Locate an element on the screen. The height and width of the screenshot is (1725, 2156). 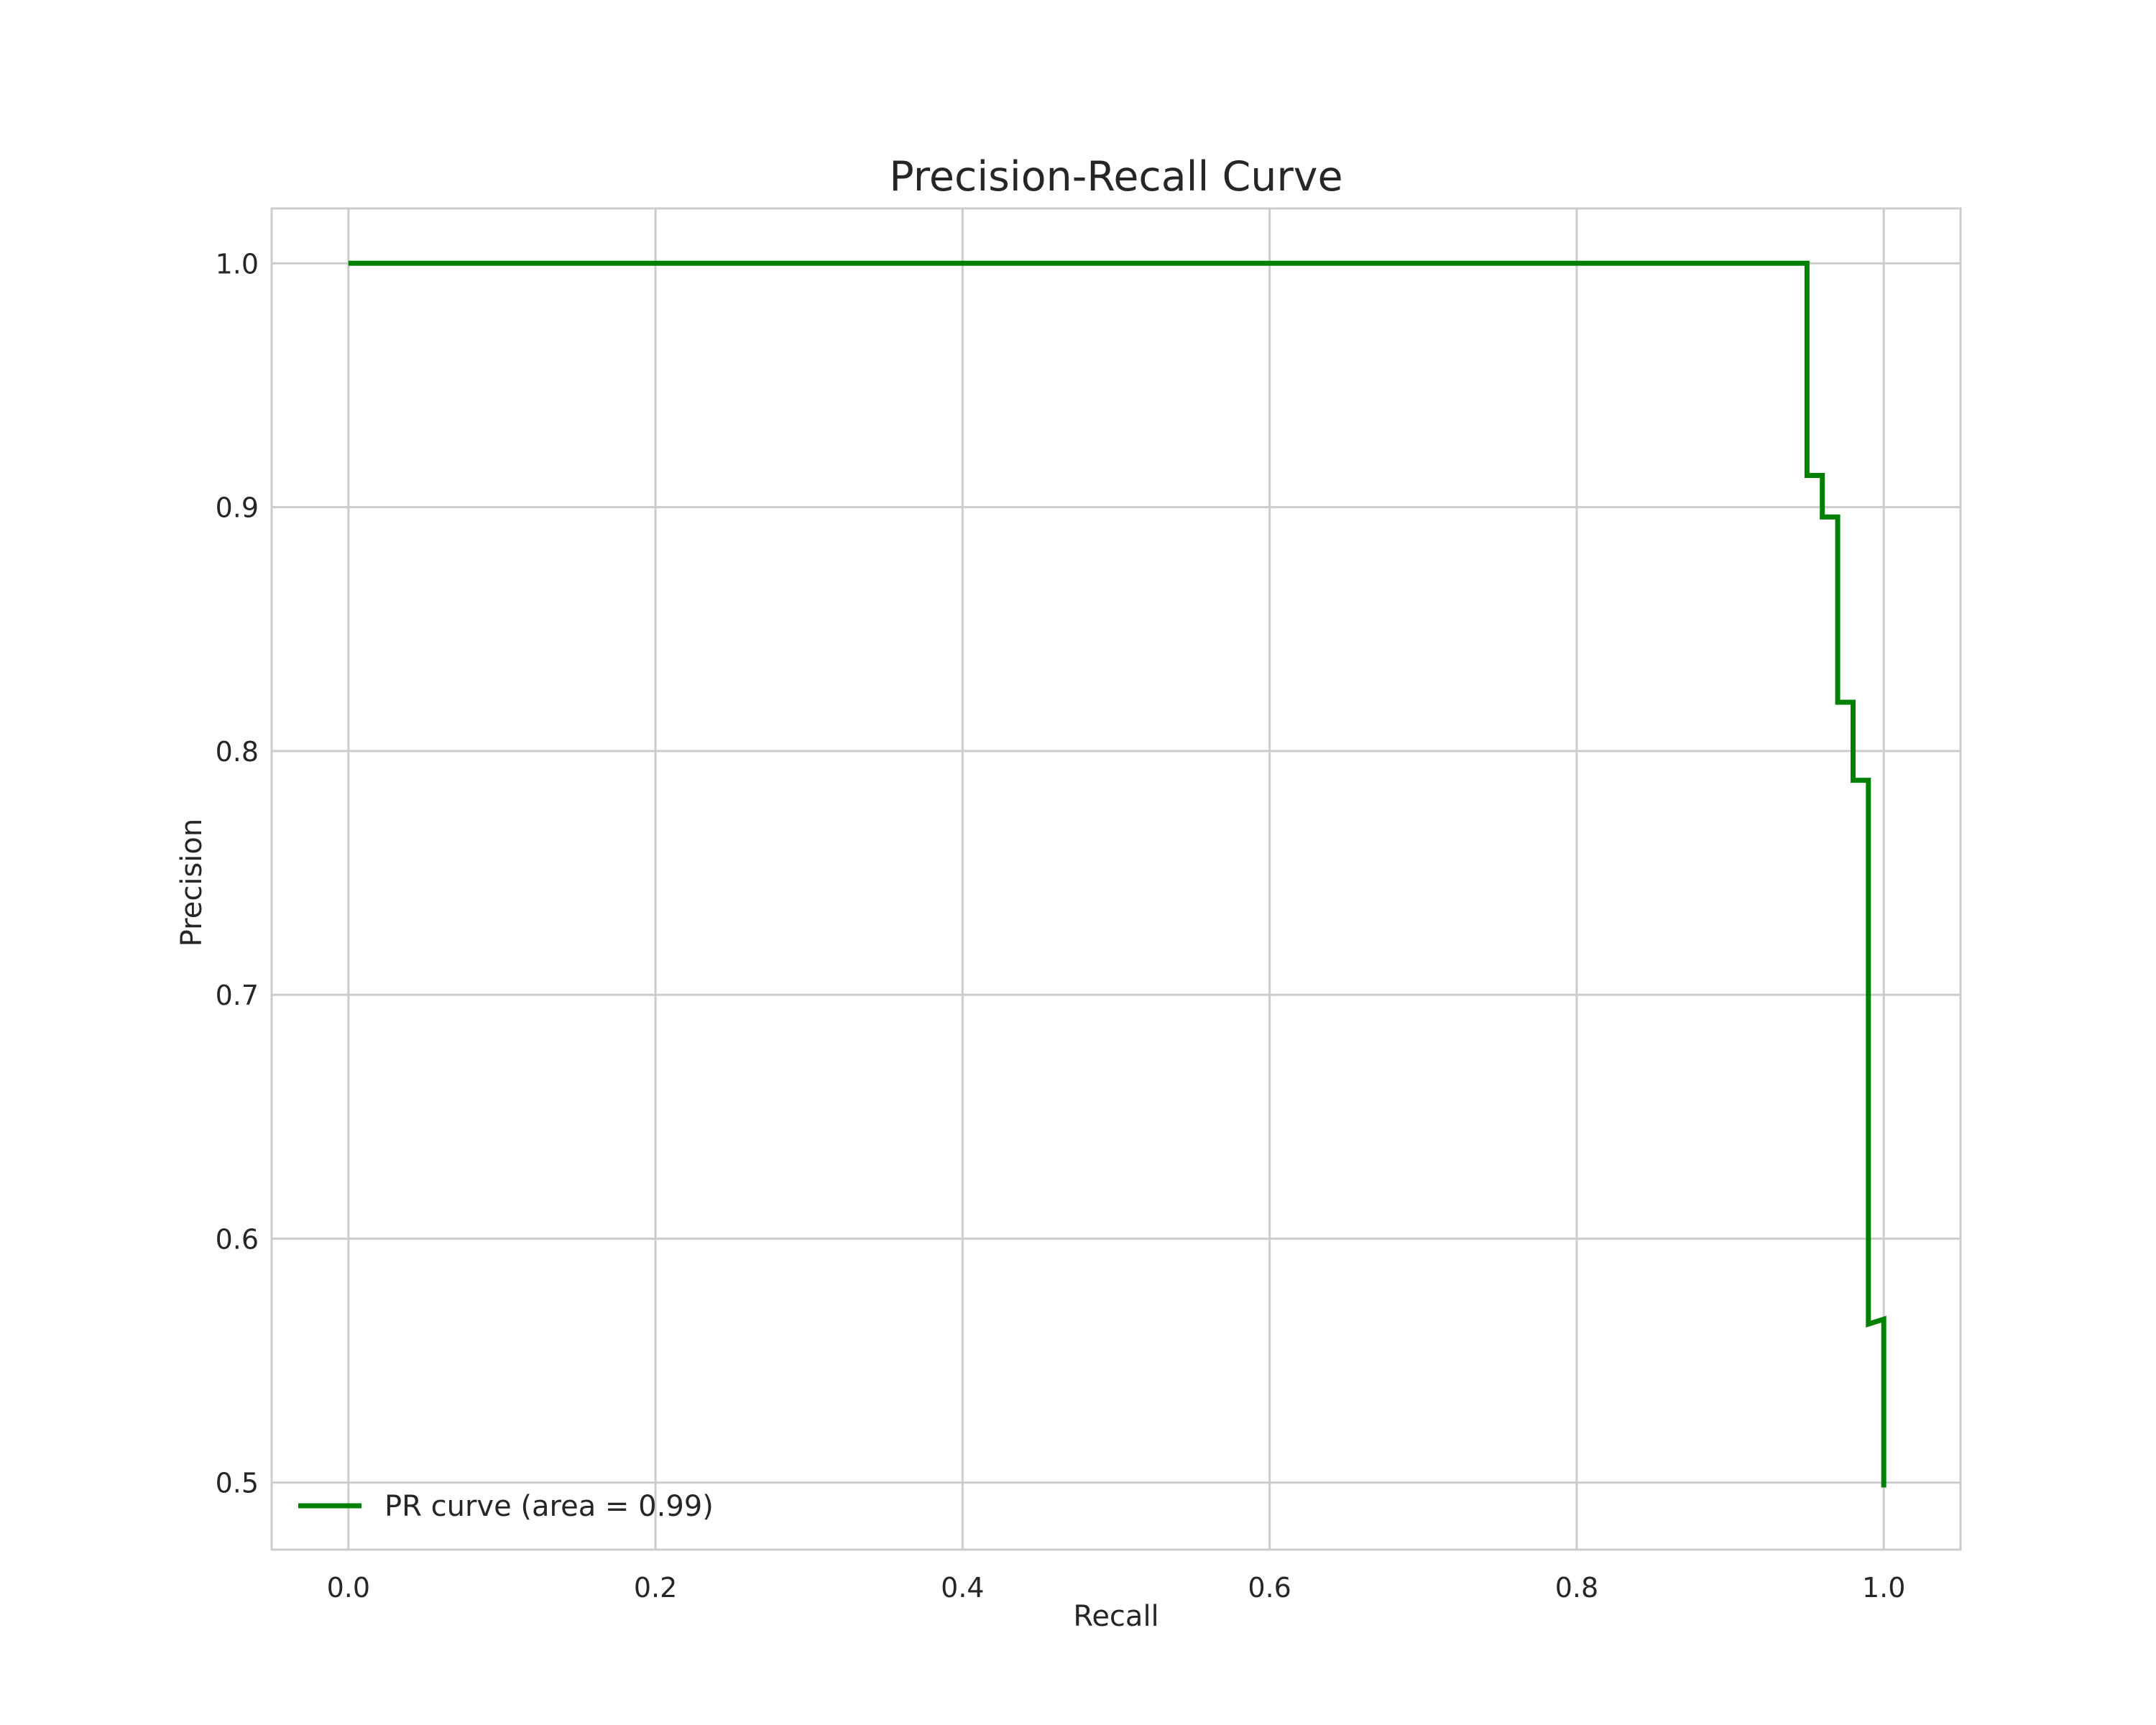
x-tick-label: 0.4 is located at coordinates (963, 1588).